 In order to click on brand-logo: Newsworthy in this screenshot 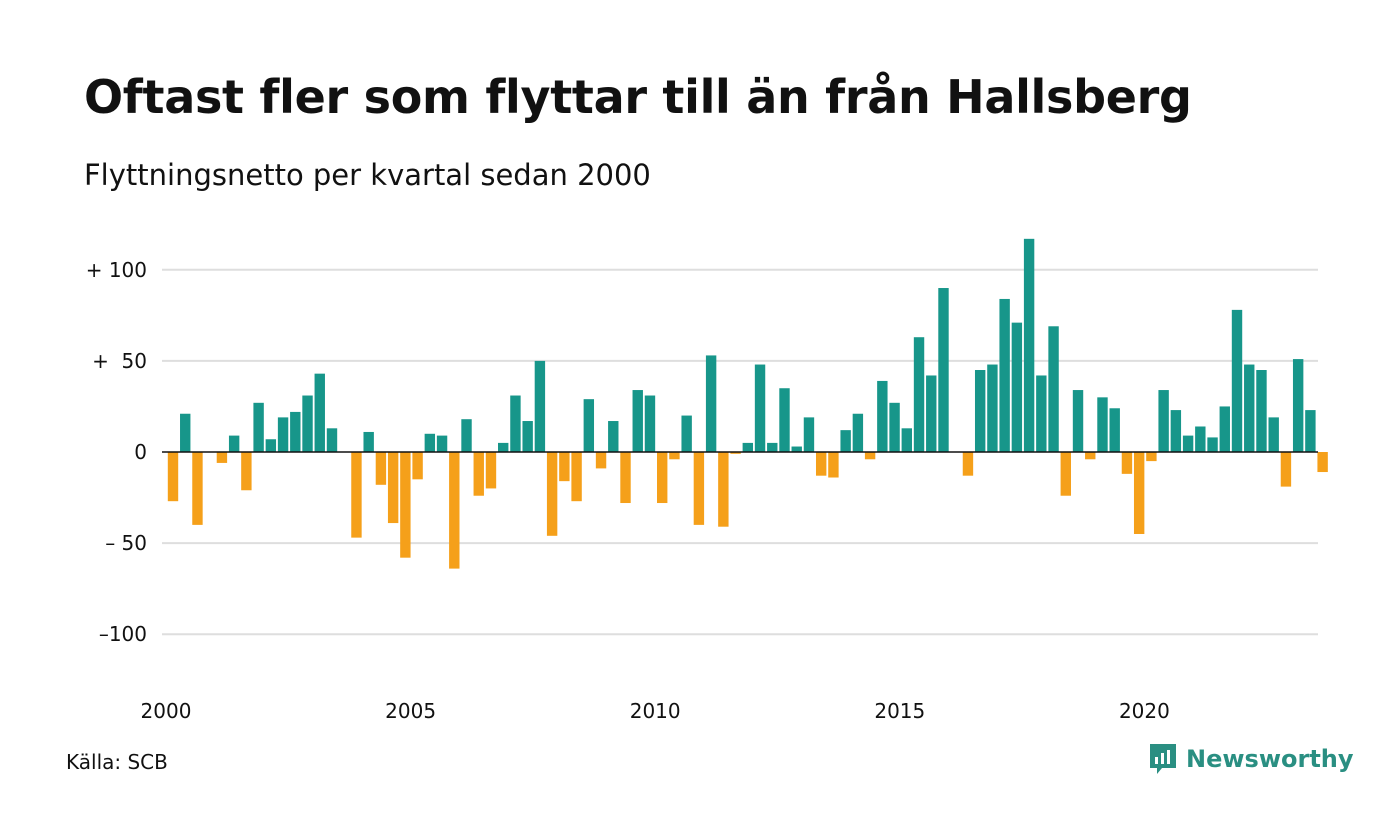, I will do `click(1251, 759)`.